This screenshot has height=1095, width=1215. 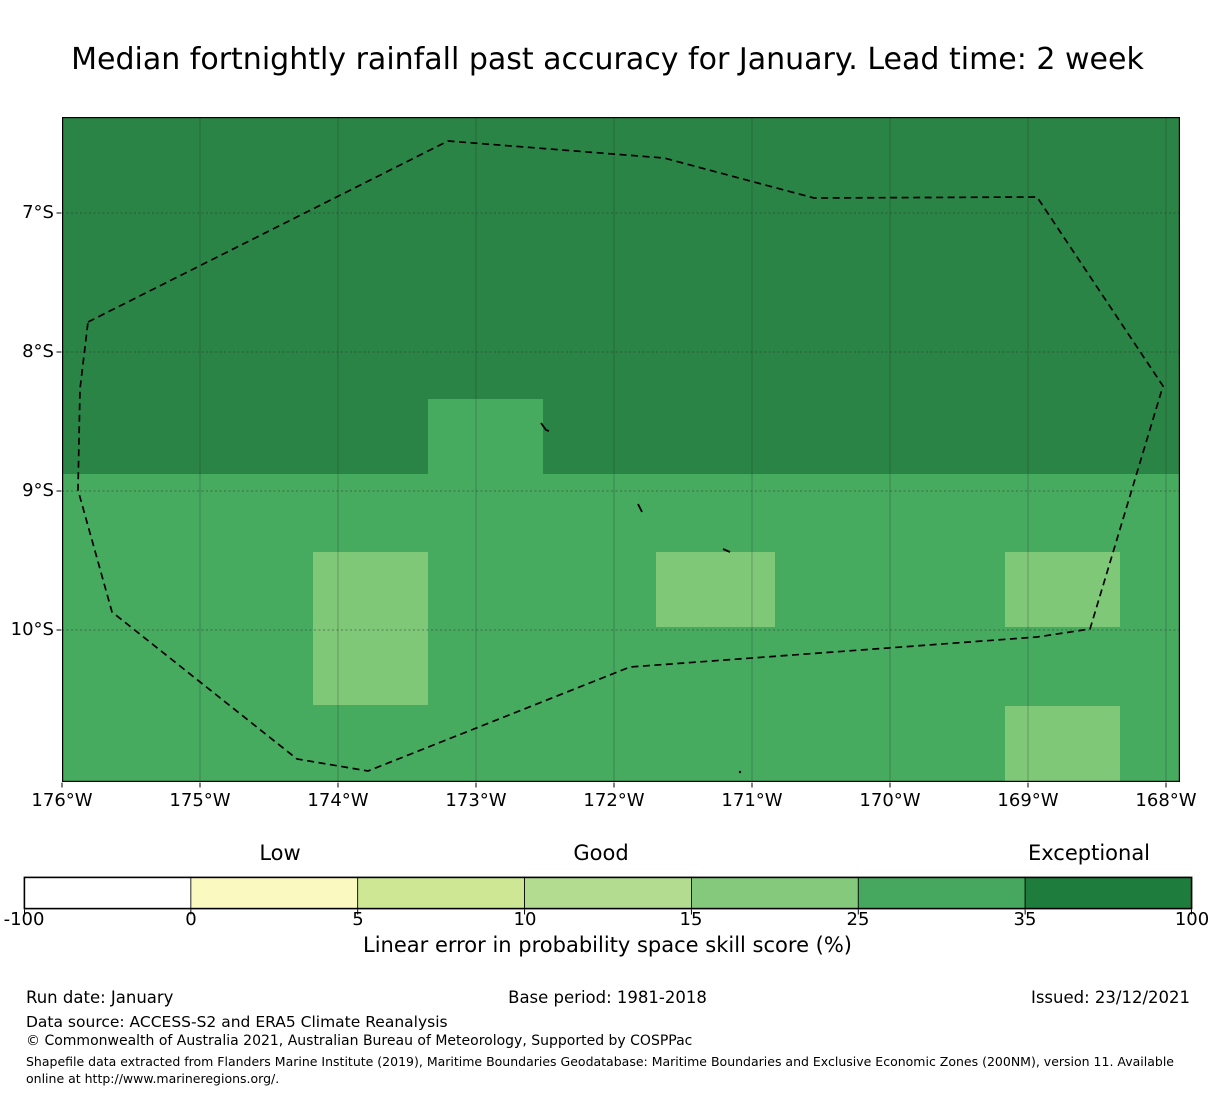 What do you see at coordinates (100, 997) in the screenshot?
I see `run-date-text: Run date: January` at bounding box center [100, 997].